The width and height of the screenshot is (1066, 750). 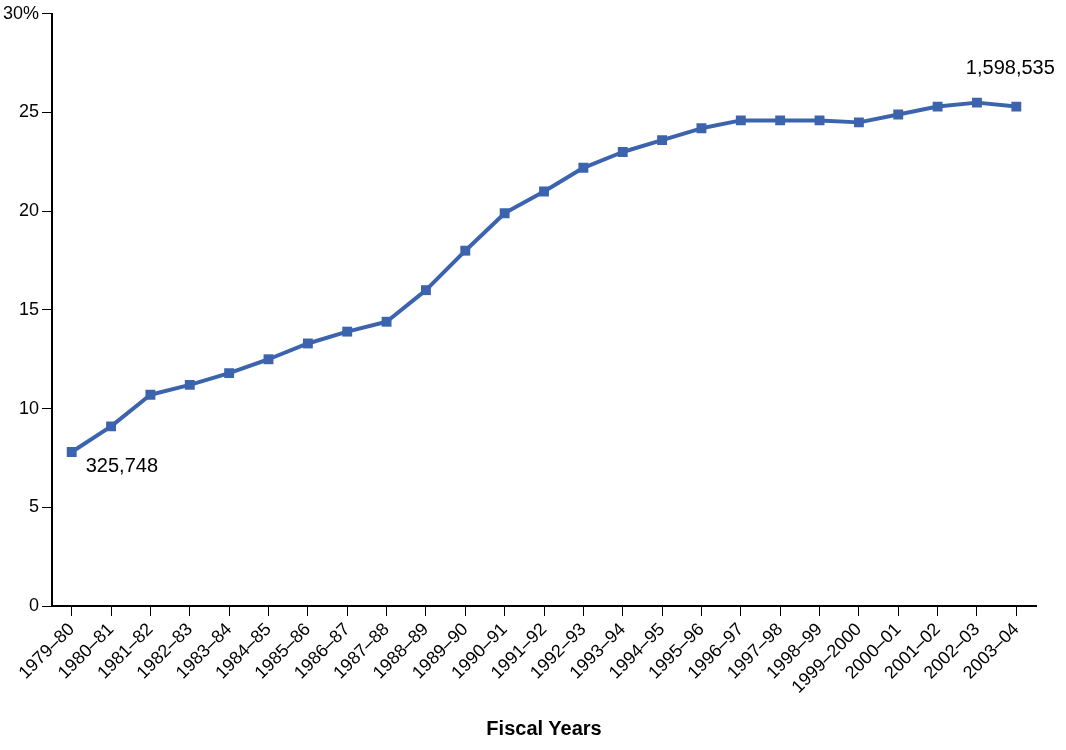 I want to click on y-tick-label: 15, so click(x=29, y=308).